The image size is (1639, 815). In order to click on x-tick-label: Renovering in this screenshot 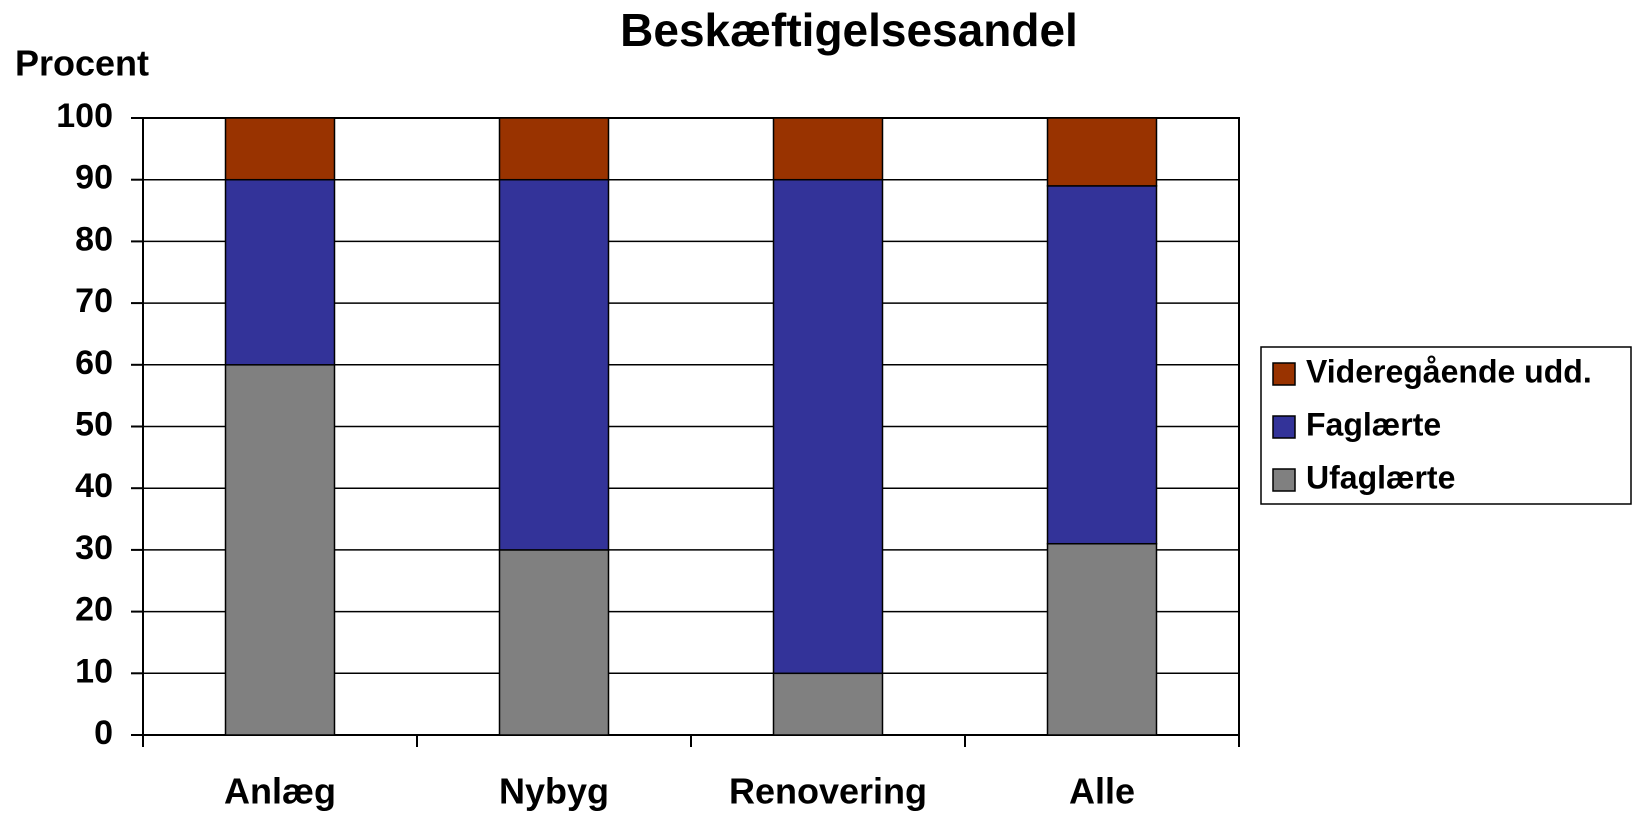, I will do `click(828, 791)`.